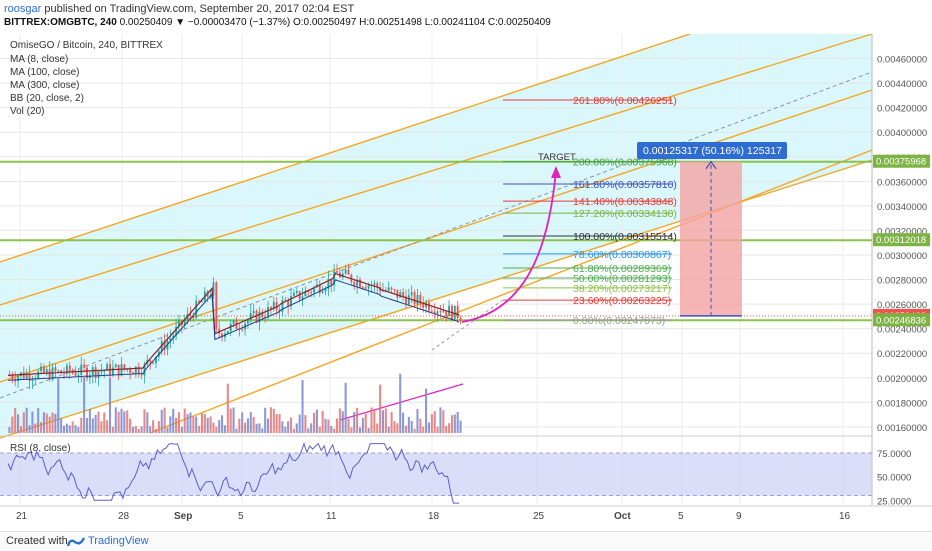 This screenshot has height=551, width=932. Describe the element at coordinates (622, 301) in the screenshot. I see `fib-level-label: 23.60%(0.00263225)` at that location.